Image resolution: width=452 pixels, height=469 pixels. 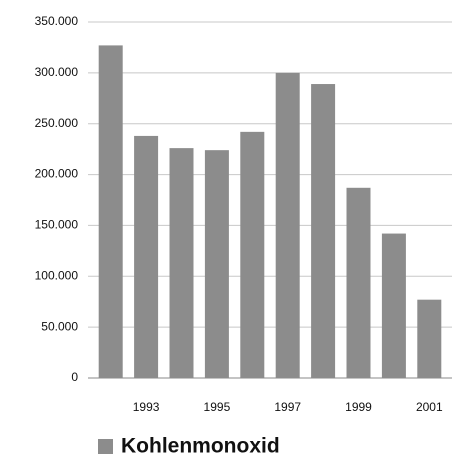 I want to click on y-tick-label: 200.000, so click(x=57, y=174).